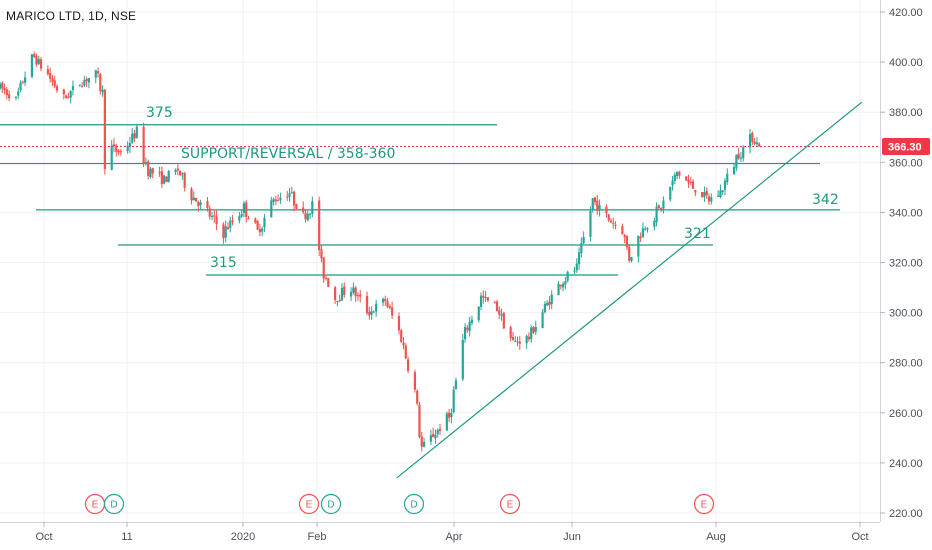  I want to click on price-tick-label: 300.00, so click(906, 314).